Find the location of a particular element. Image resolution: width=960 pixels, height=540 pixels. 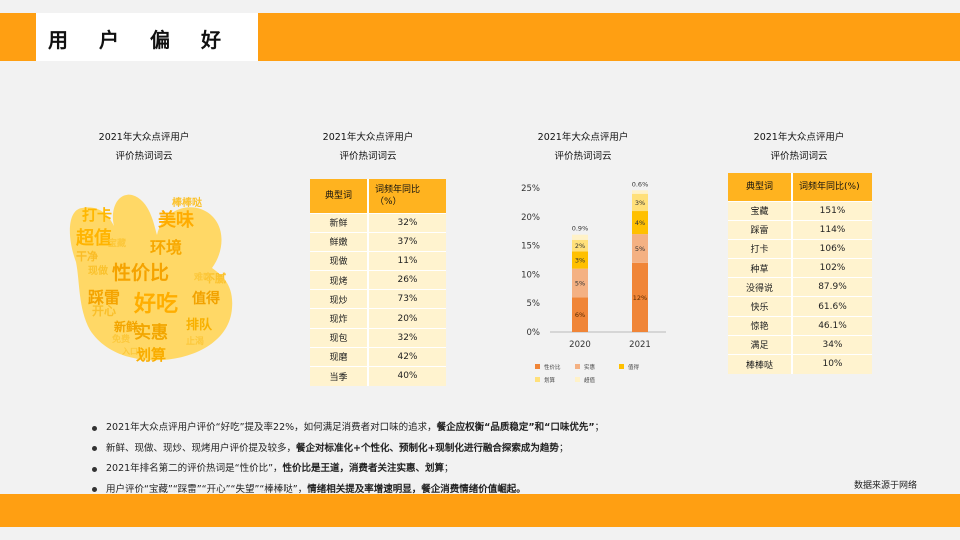

bar-data-label: 5% is located at coordinates (640, 249).